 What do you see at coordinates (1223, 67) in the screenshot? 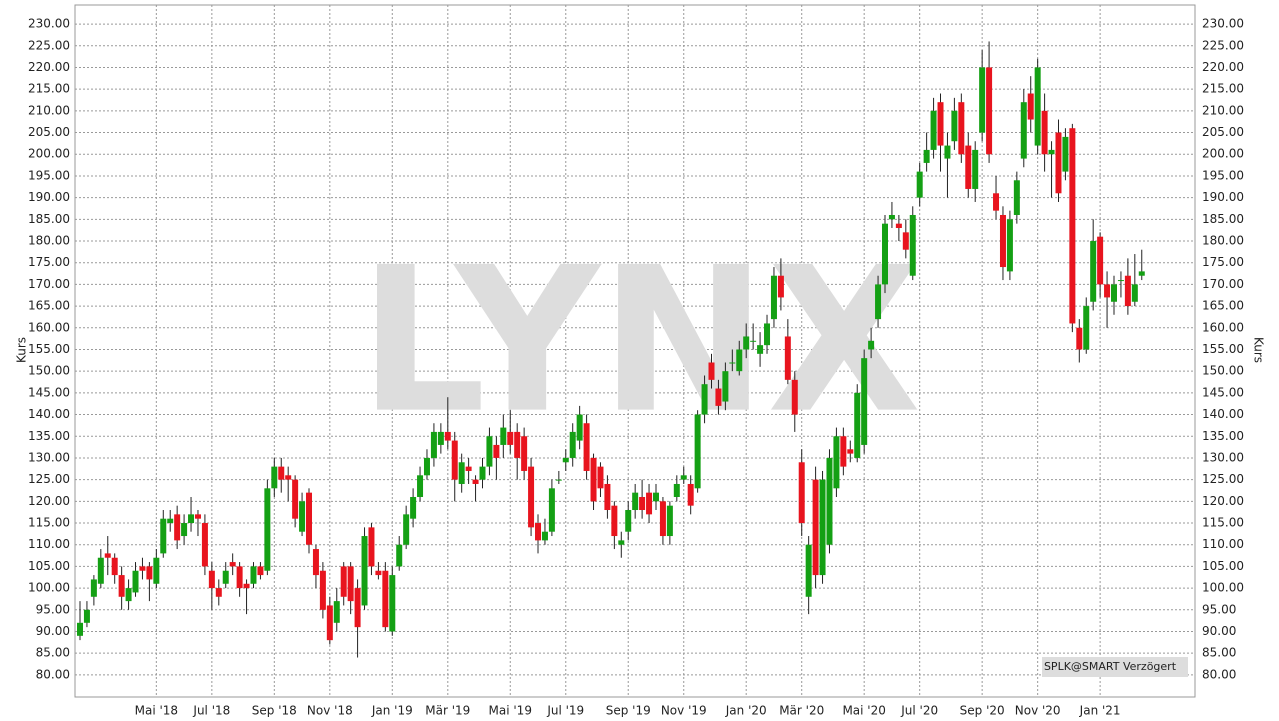
I see `y2-tick-label: 220.00` at bounding box center [1223, 67].